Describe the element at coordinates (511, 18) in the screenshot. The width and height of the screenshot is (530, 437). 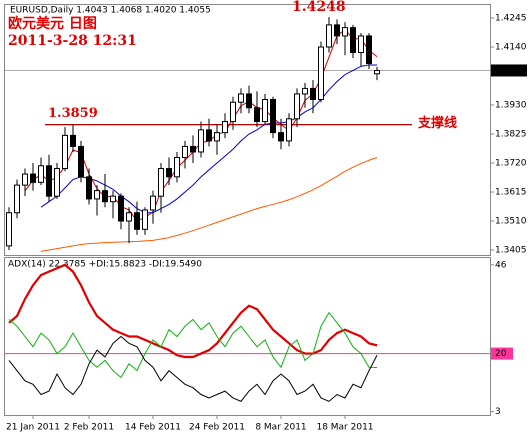
I see `y-tick-label: 1.4245` at that location.